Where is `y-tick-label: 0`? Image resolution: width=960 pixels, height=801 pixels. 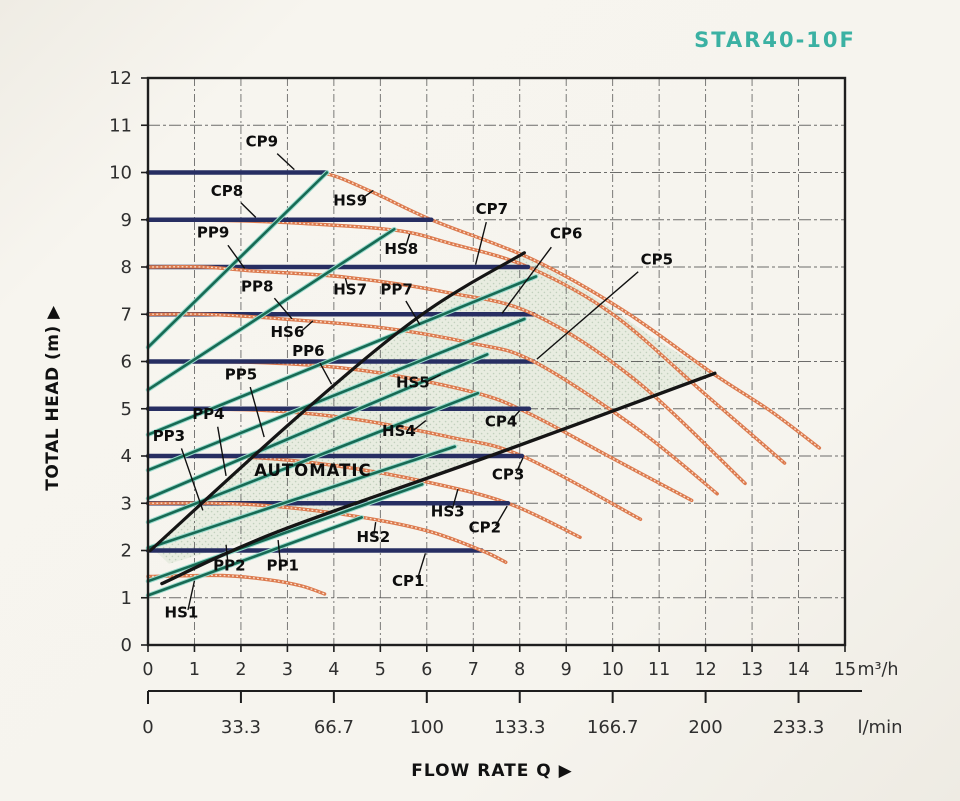
y-tick-label: 0 is located at coordinates (126, 645).